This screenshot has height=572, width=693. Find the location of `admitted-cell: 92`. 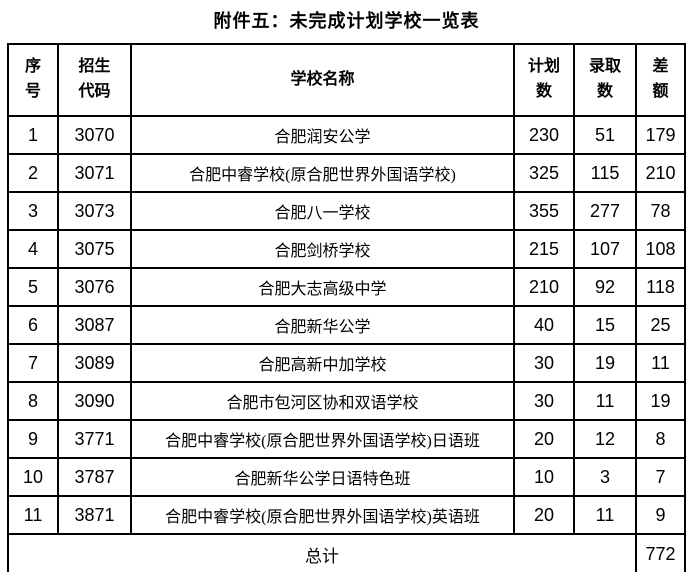

admitted-cell: 92 is located at coordinates (605, 287).